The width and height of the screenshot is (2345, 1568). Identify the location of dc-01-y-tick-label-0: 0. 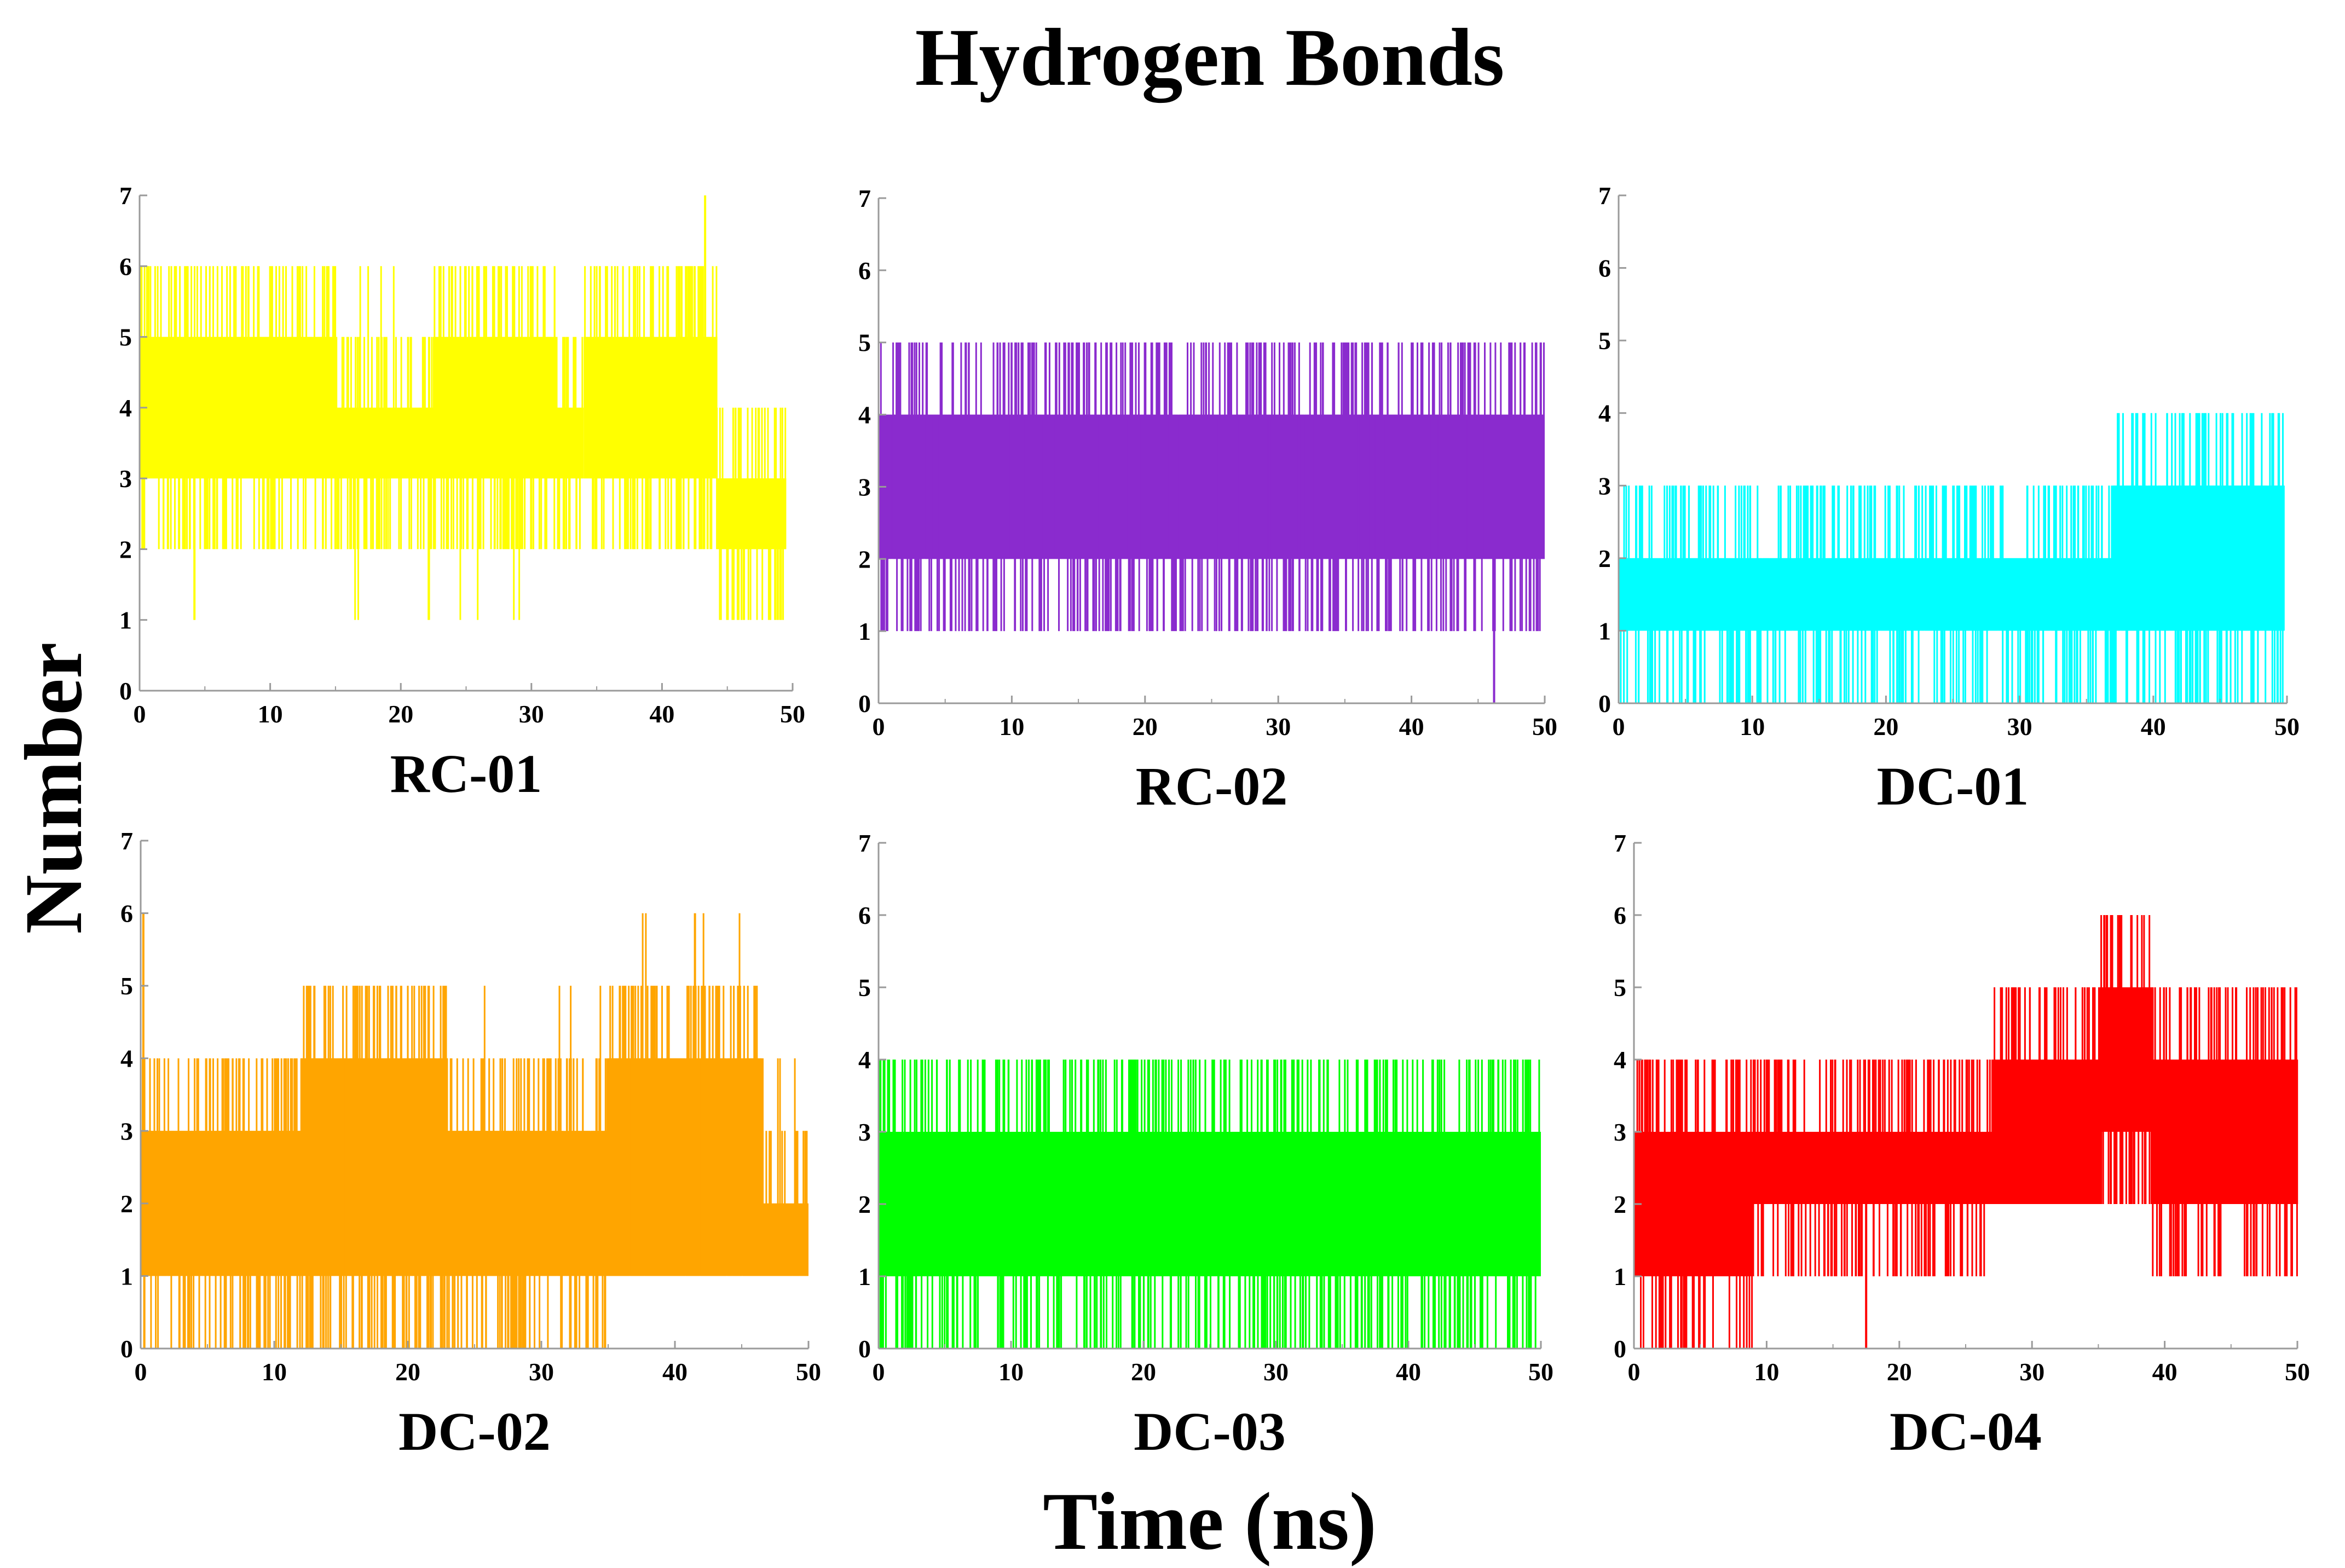
(1604, 704).